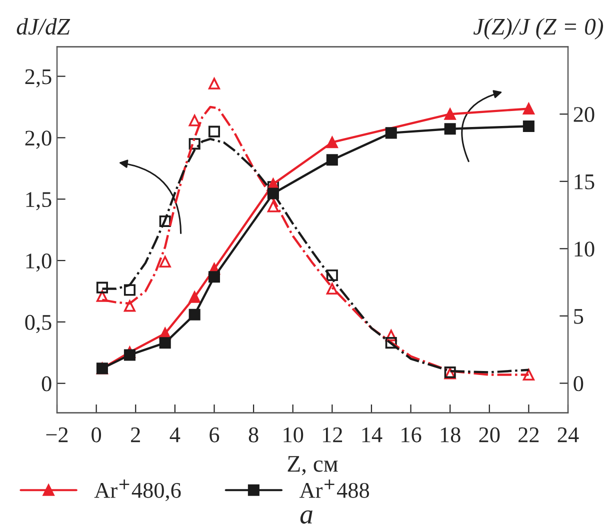 The height and width of the screenshot is (532, 613). What do you see at coordinates (313, 466) in the screenshot?
I see `x-axis-title: Z, см` at bounding box center [313, 466].